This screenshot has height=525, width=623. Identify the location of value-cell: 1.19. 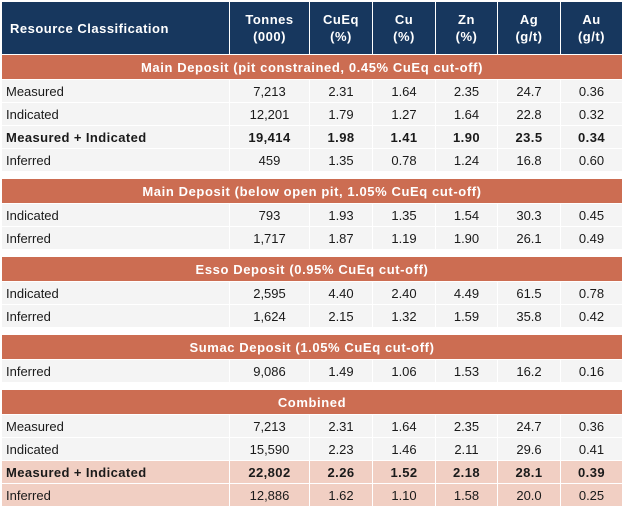
(404, 238).